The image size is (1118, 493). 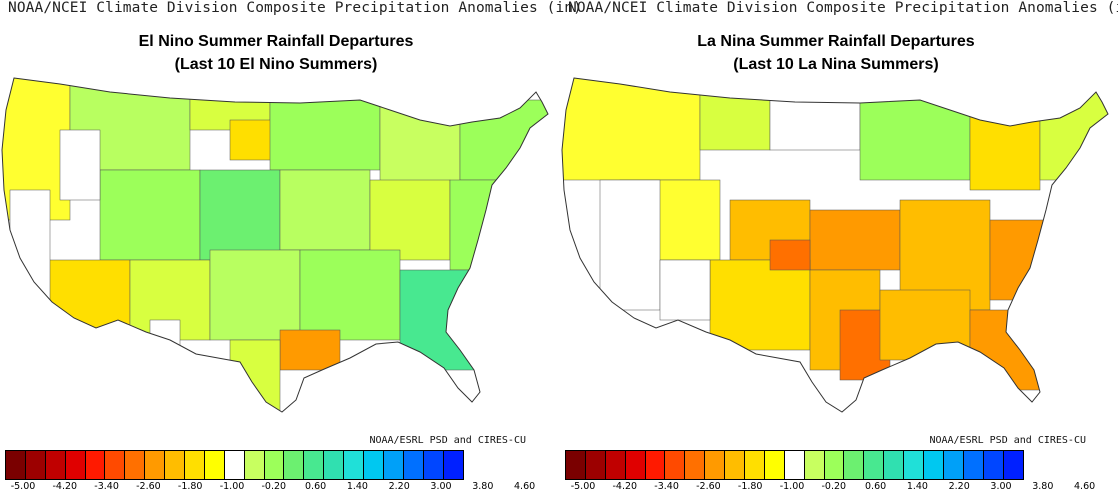 I want to click on map-subtitle: (Last 10 El Nino Summers), so click(x=276, y=64).